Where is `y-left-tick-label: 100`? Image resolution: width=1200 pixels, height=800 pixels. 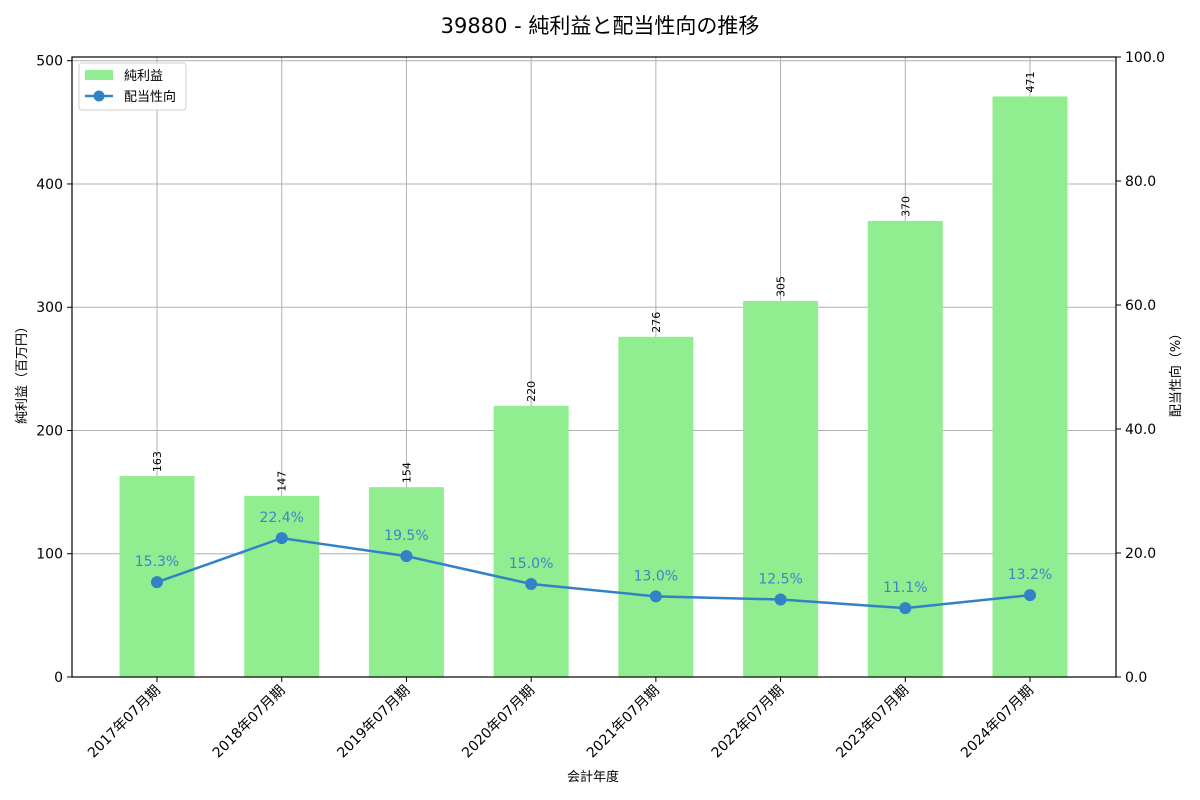
y-left-tick-label: 100 is located at coordinates (49, 555).